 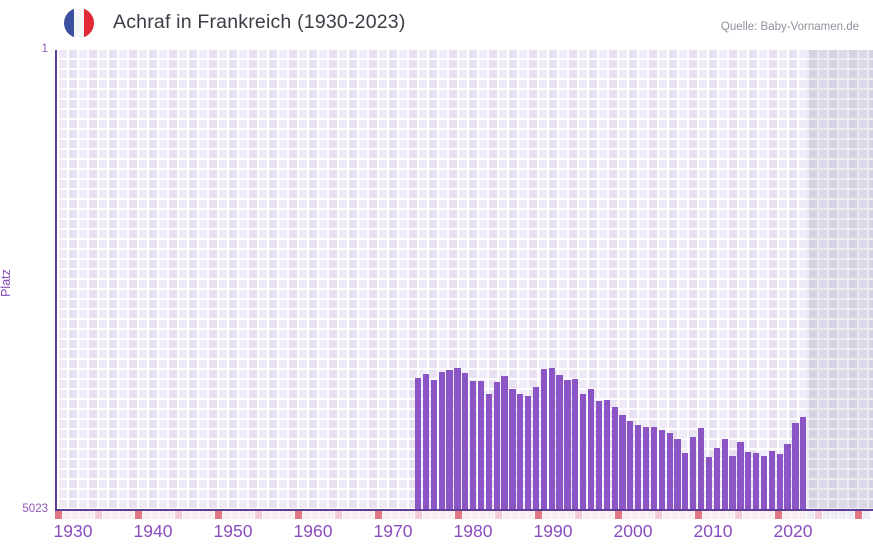 I want to click on bar-2022, so click(x=795, y=466).